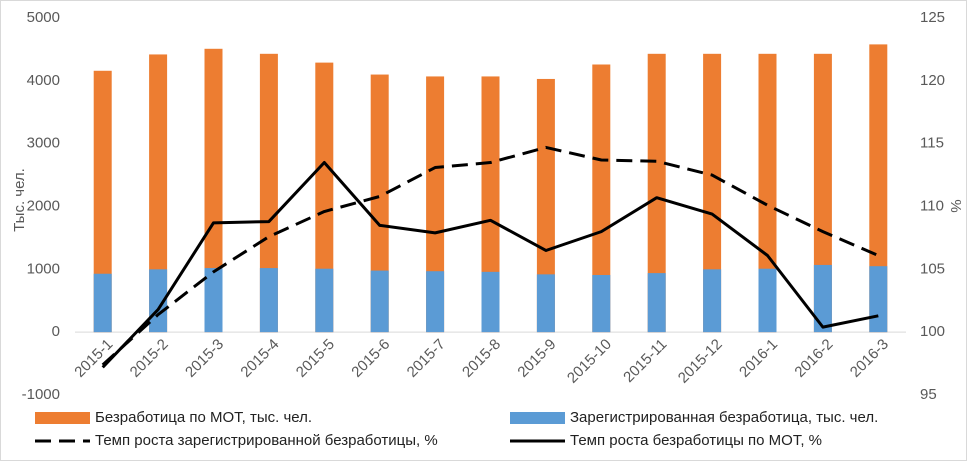  What do you see at coordinates (928, 394) in the screenshot?
I see `y2-tick-label: 95` at bounding box center [928, 394].